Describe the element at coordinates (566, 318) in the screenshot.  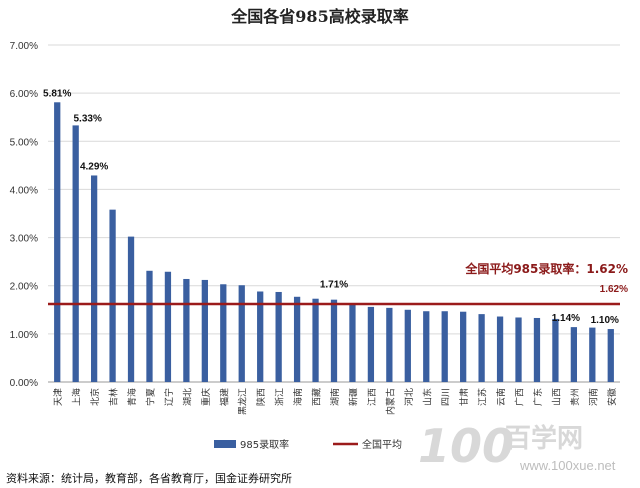
I see `data-label: 1.14%` at that location.